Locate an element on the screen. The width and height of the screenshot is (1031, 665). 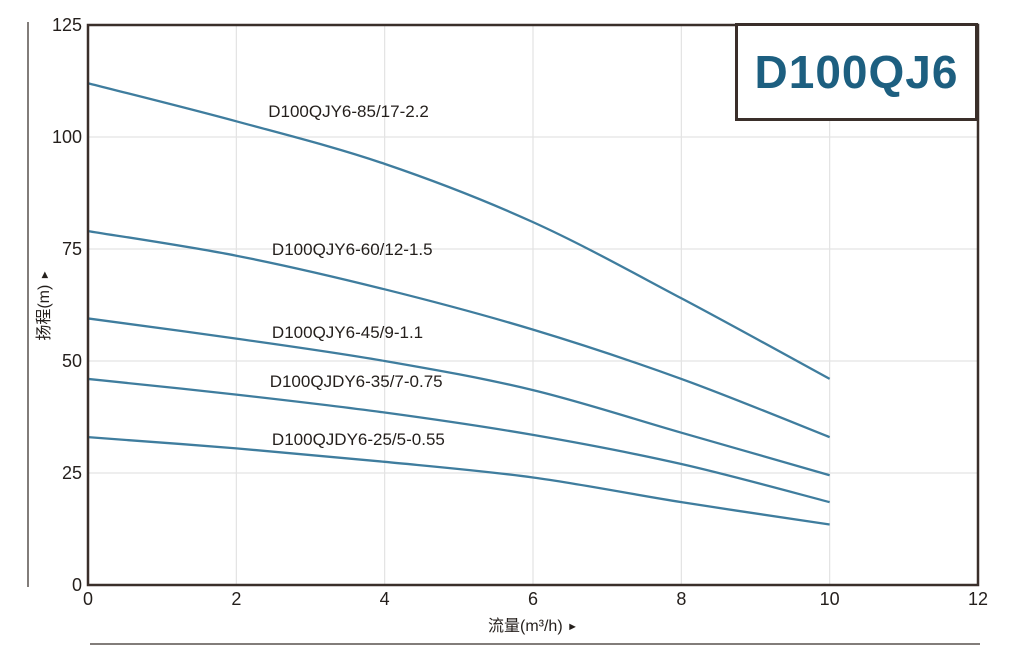
x-axis-title-text: 流量(m³/h) is located at coordinates (525, 626).